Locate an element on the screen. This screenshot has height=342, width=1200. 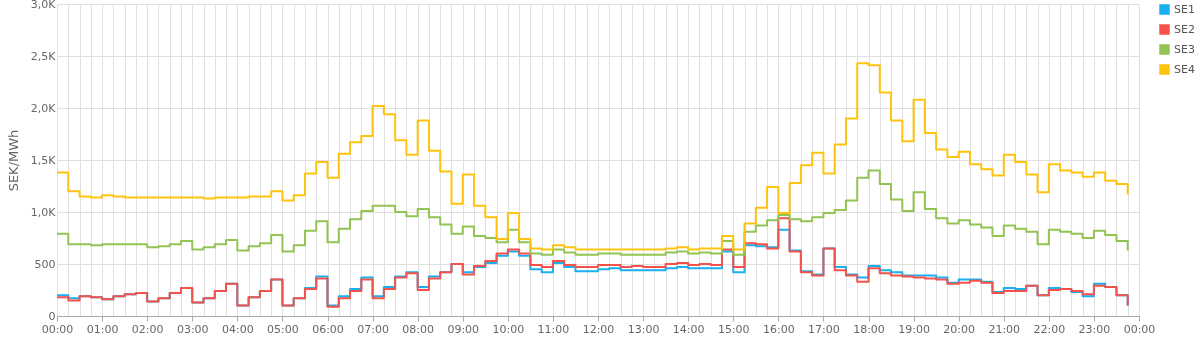
x-tick-label: 15:00 is located at coordinates (733, 329).